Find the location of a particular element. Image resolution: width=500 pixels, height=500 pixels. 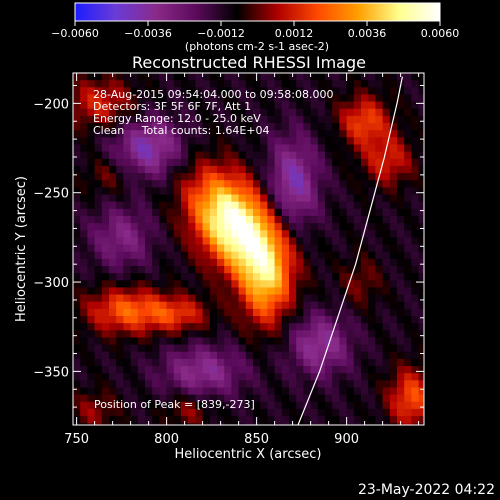

solar-limb-line is located at coordinates (350, 250).